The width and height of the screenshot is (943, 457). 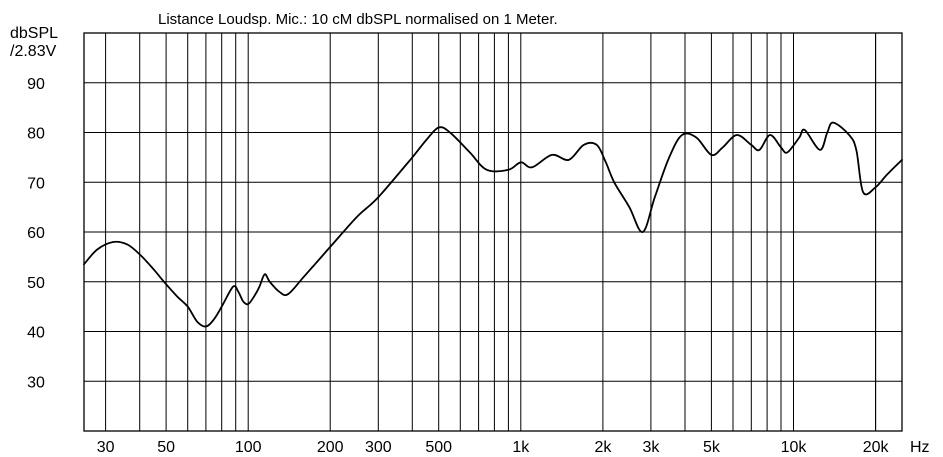 What do you see at coordinates (36, 283) in the screenshot?
I see `y-tick-label: 50` at bounding box center [36, 283].